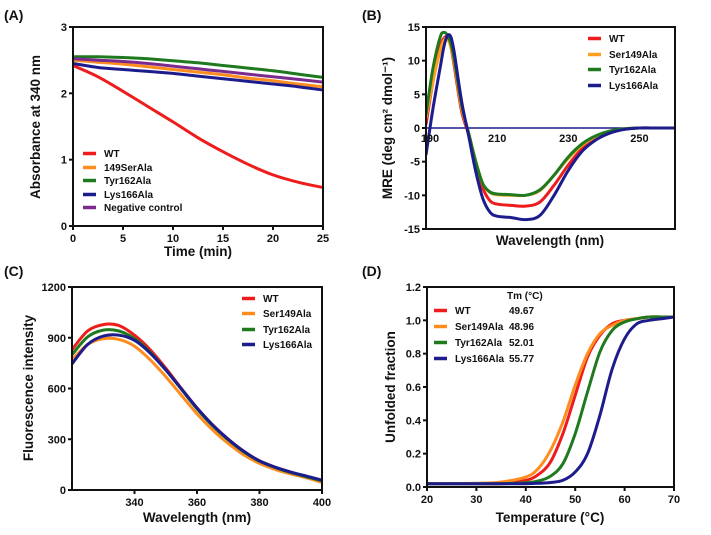 The height and width of the screenshot is (535, 711). Describe the element at coordinates (28, 387) in the screenshot. I see `y-axis-label: Fluorescence intensity` at that location.